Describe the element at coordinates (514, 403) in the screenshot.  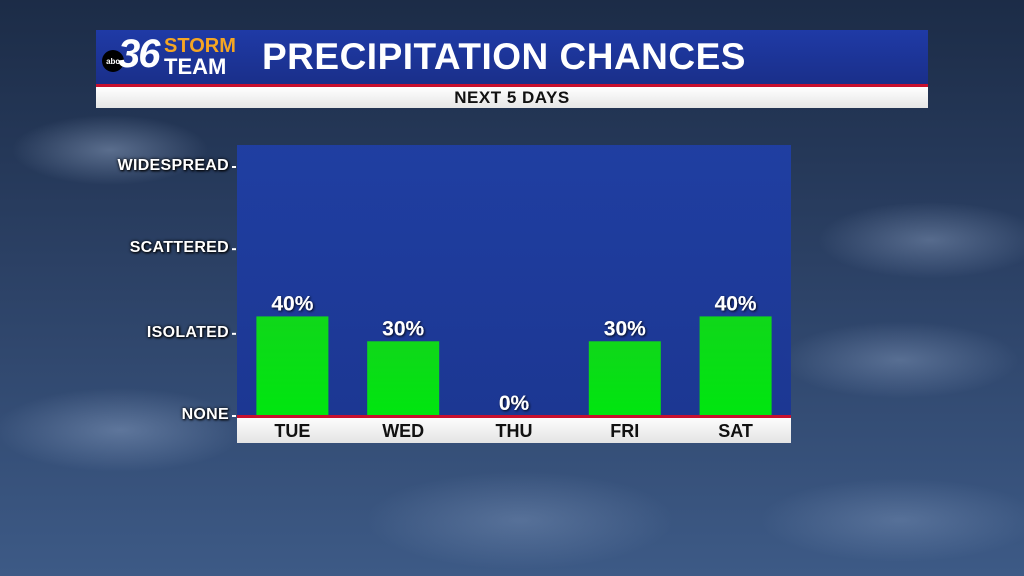
I see `bar-value-label: 0%` at that location.